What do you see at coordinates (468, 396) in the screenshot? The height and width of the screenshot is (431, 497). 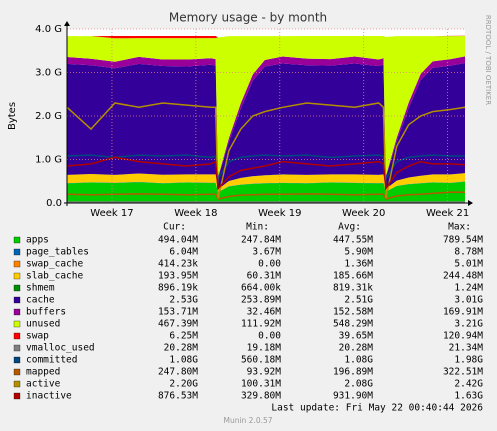 I see `stat-value: 1.63G` at bounding box center [468, 396].